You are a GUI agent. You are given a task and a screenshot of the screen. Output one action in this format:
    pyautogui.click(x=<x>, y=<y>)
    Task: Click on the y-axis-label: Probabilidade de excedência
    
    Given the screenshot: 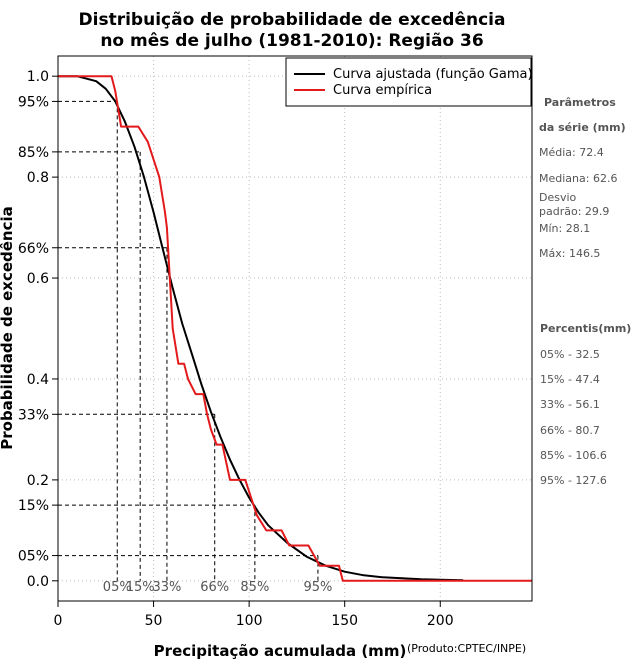 What is the action you would take?
    pyautogui.click(x=8, y=328)
    